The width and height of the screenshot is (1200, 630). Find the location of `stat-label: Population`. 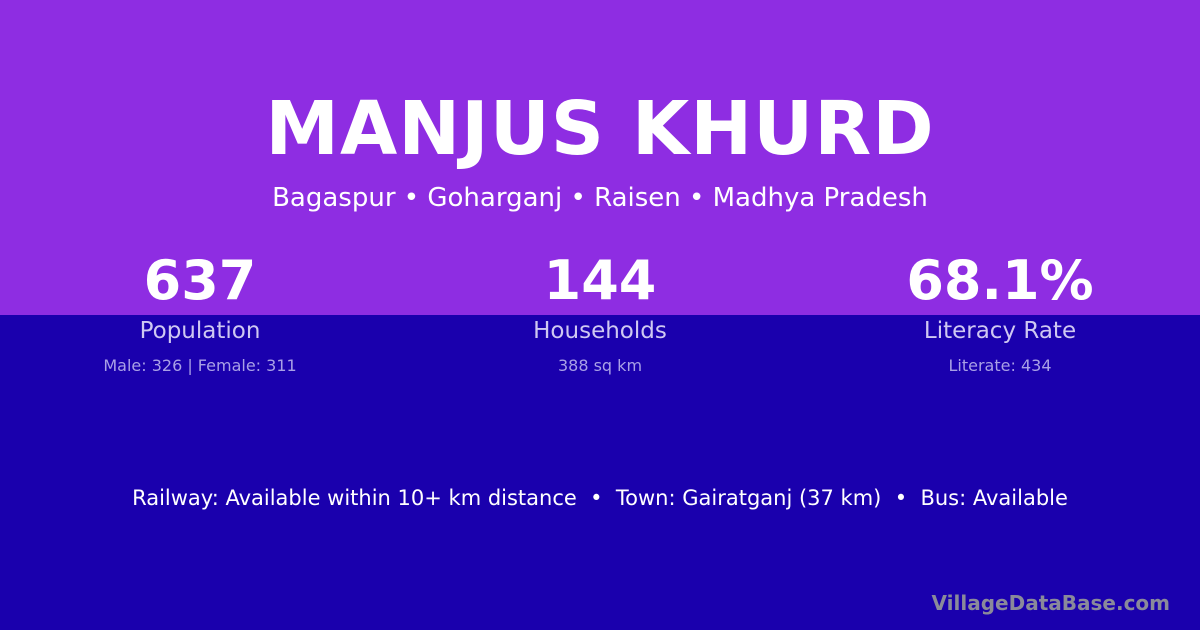

stat-label: Population is located at coordinates (200, 331).